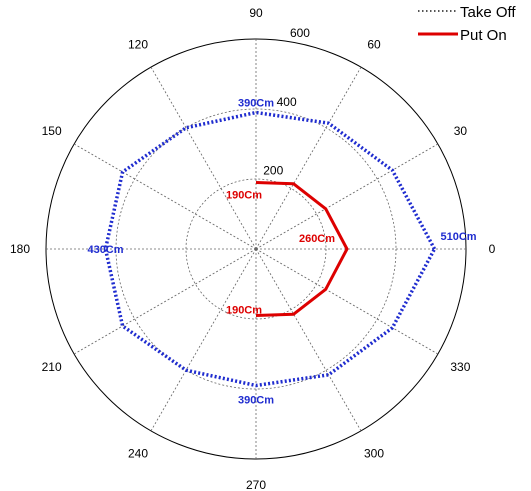 This screenshot has height=491, width=531. What do you see at coordinates (492, 249) in the screenshot?
I see `angle-label-0: 0` at bounding box center [492, 249].